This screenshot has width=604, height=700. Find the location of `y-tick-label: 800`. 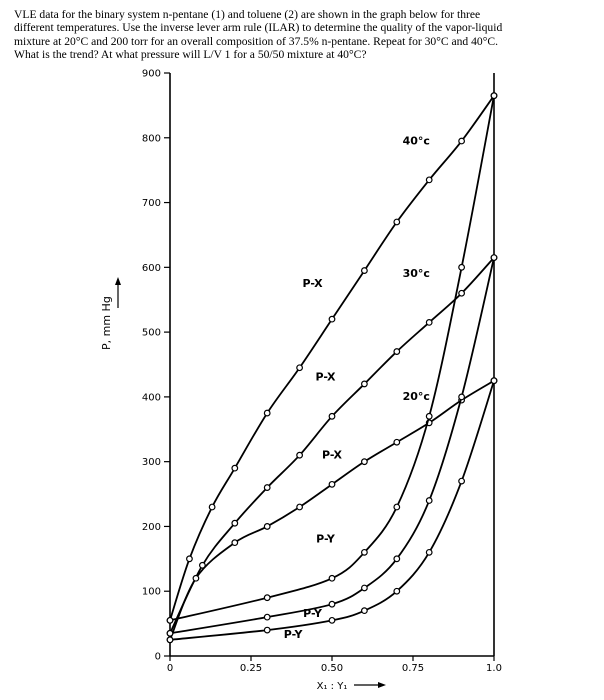

y-tick-label: 800 is located at coordinates (151, 138).